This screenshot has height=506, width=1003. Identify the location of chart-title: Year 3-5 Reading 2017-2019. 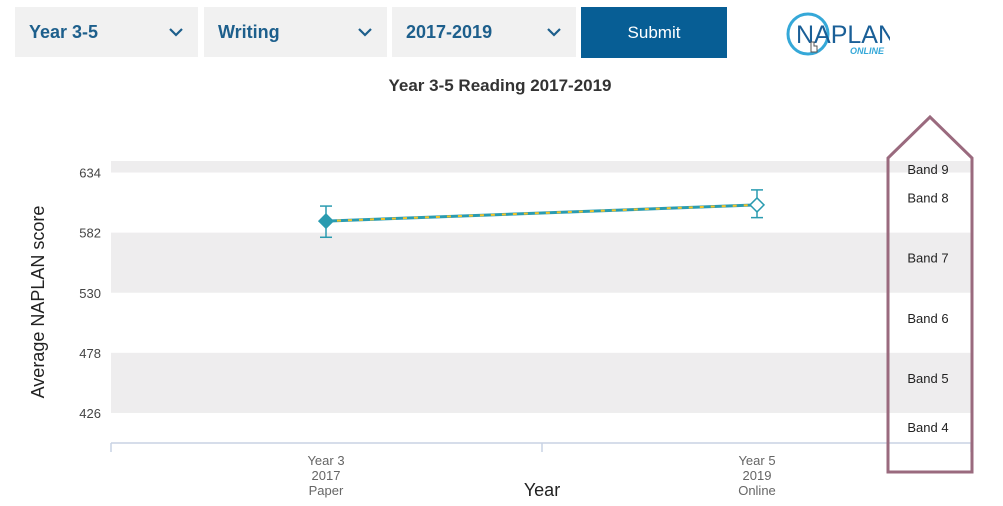
(500, 85).